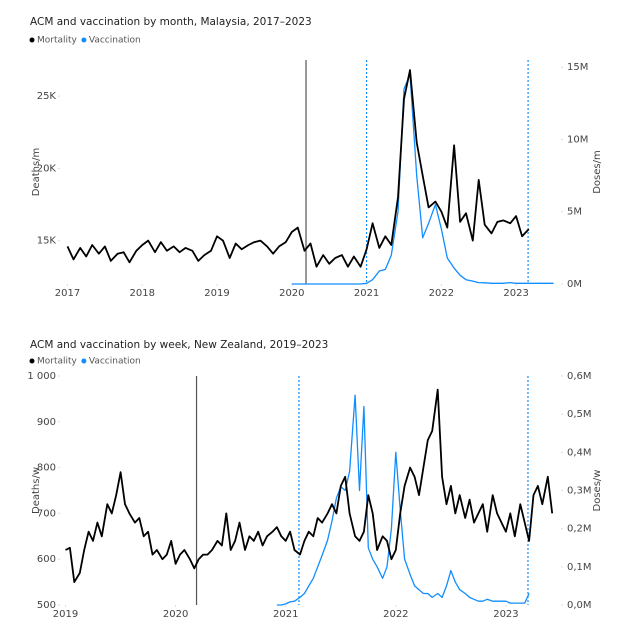 This screenshot has height=644, width=627. Describe the element at coordinates (67, 293) in the screenshot. I see `x-tick-label: 2017` at that location.